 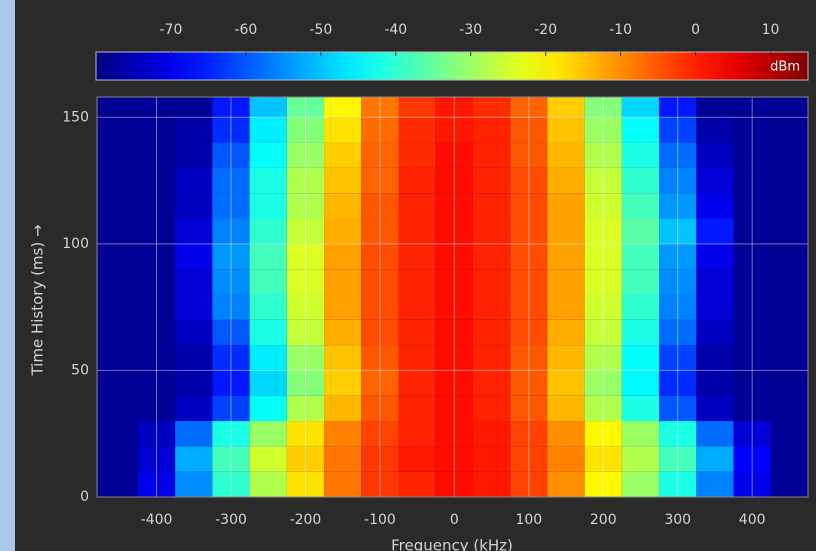 I want to click on colorbar-tick-label: -50, so click(x=320, y=30).